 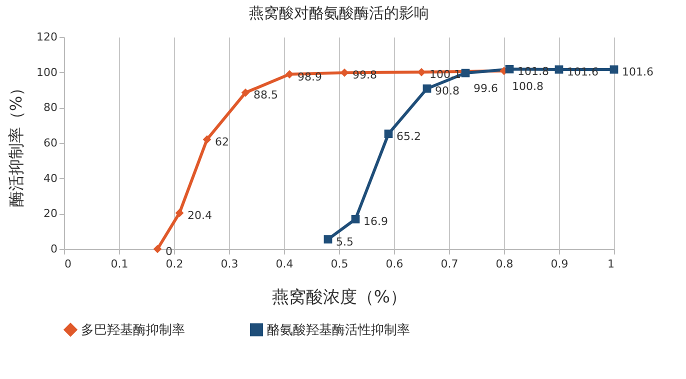 What do you see at coordinates (638, 72) in the screenshot?
I see `data-label: 101.6` at bounding box center [638, 72].